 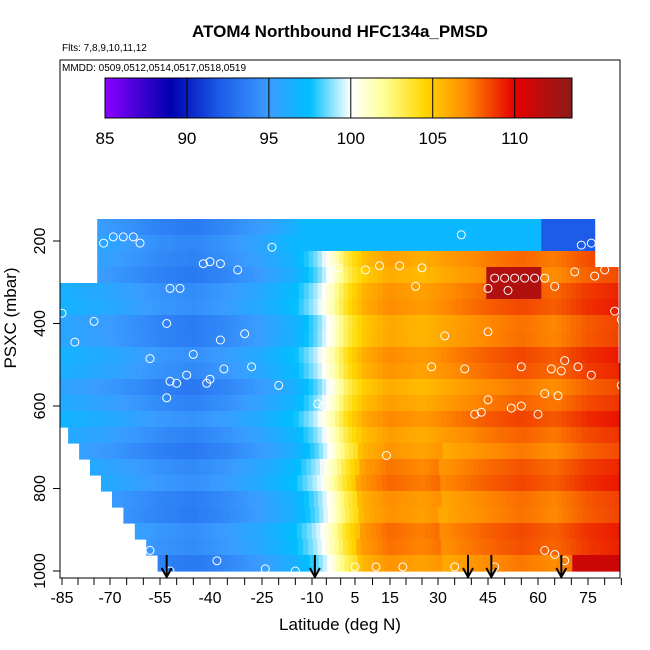 I want to click on observation-point, so click(x=177, y=383).